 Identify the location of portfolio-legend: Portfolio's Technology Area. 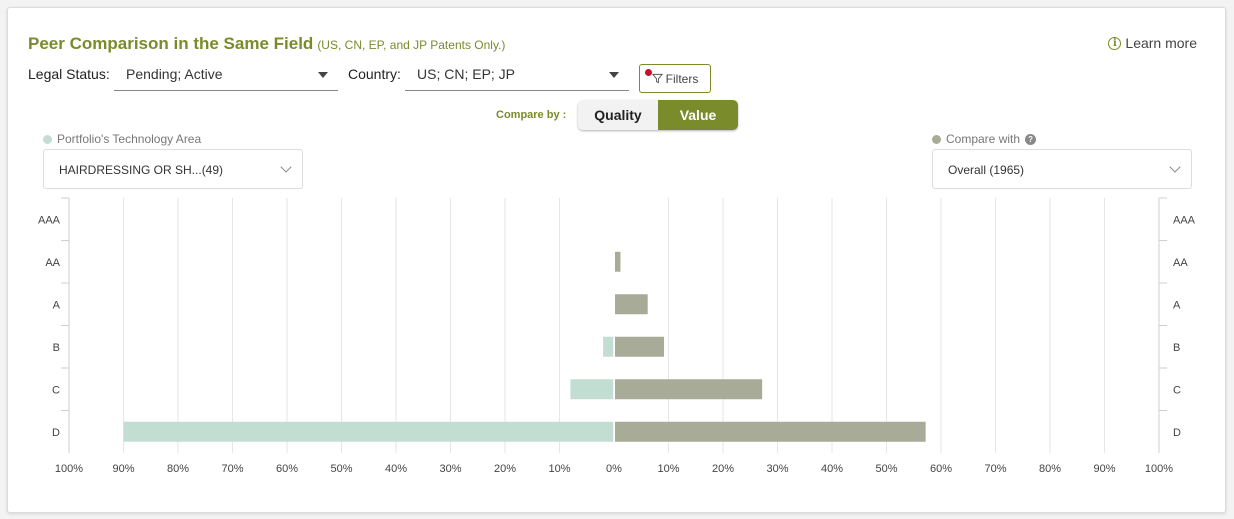
(122, 139).